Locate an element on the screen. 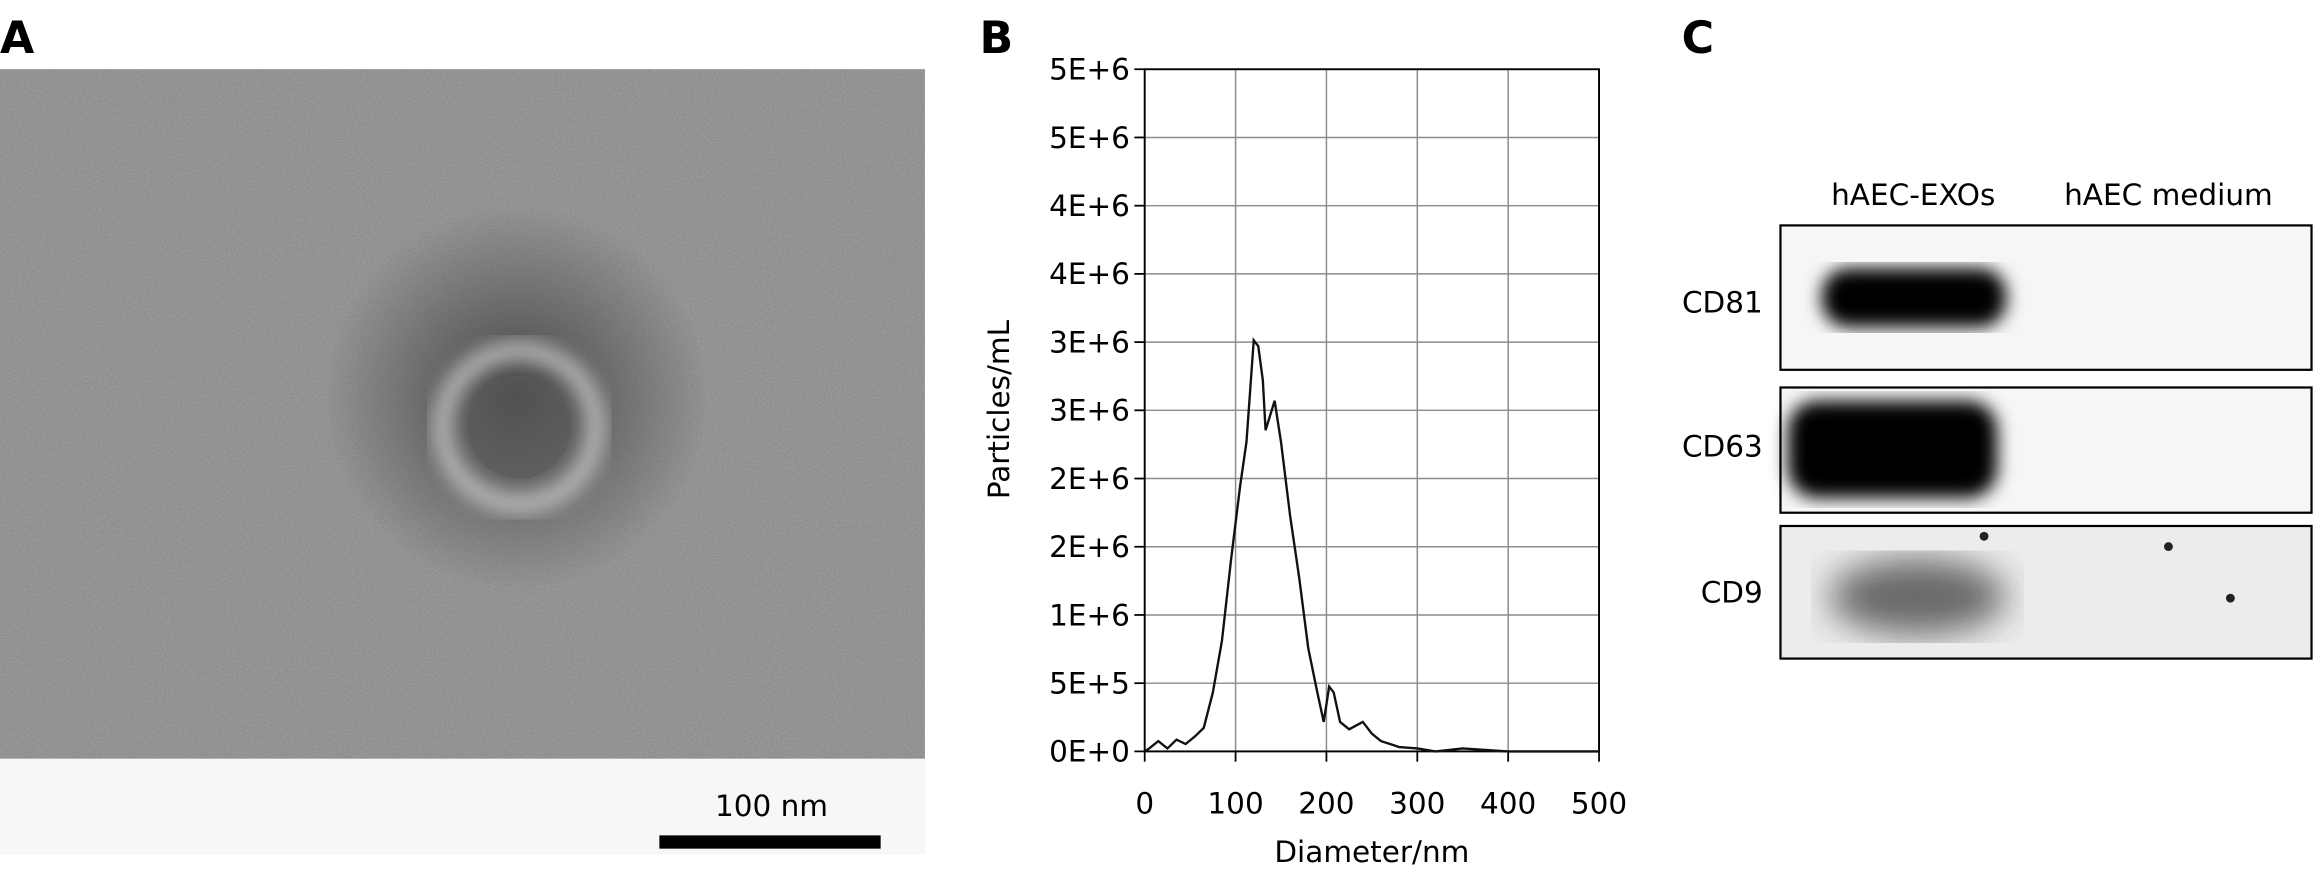  marker-label: CD63 is located at coordinates (1722, 447).